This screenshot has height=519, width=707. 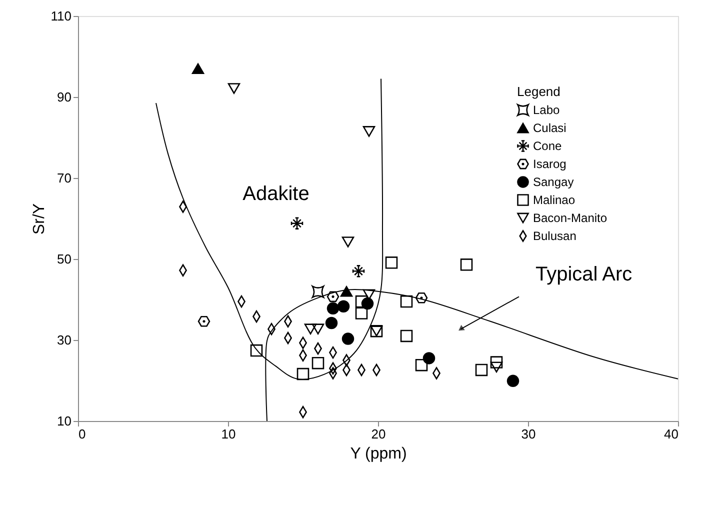 I want to click on legend-label: Sangay, so click(x=553, y=182).